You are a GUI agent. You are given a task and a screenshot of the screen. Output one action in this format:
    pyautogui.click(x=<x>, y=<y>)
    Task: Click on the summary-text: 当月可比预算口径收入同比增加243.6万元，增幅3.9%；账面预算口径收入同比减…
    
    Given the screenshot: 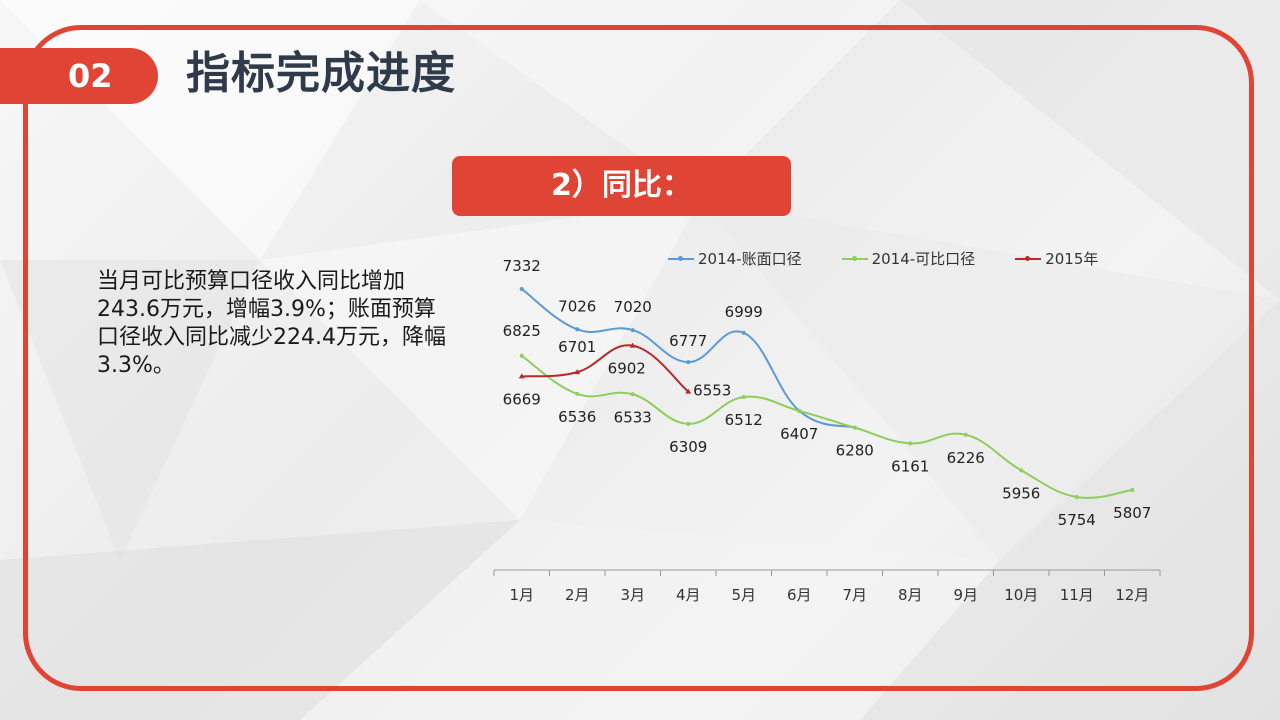 What is the action you would take?
    pyautogui.click(x=271, y=323)
    